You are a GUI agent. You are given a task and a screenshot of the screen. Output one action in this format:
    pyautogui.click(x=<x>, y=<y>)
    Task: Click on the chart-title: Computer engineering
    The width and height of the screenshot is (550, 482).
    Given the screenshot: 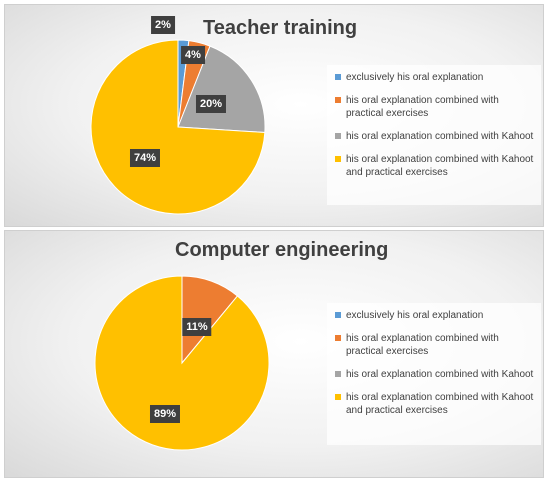 What is the action you would take?
    pyautogui.click(x=282, y=250)
    